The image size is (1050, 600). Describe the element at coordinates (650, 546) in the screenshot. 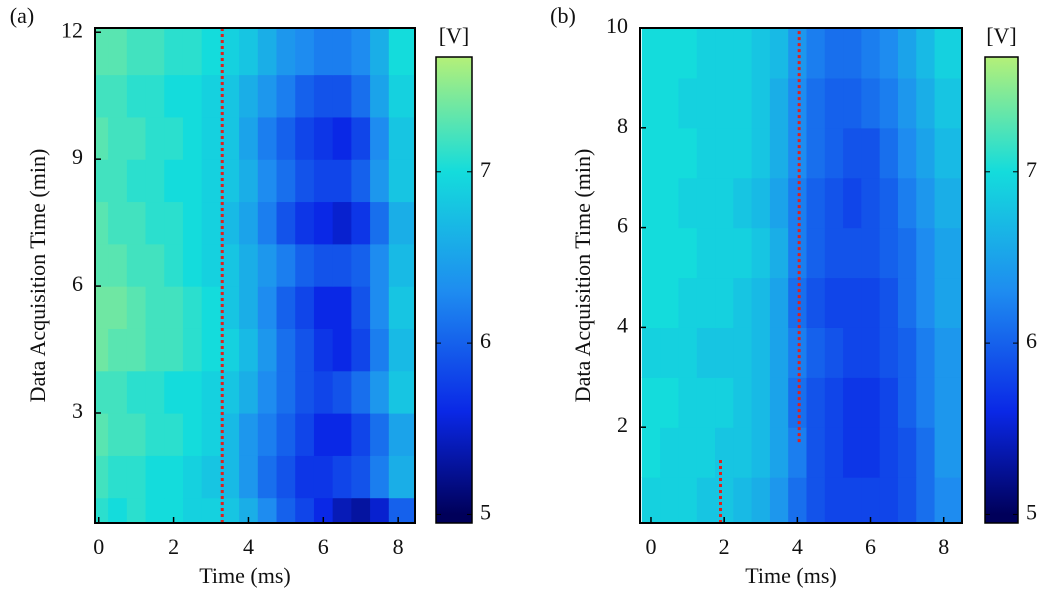

I see `x-tick-label: 0` at that location.